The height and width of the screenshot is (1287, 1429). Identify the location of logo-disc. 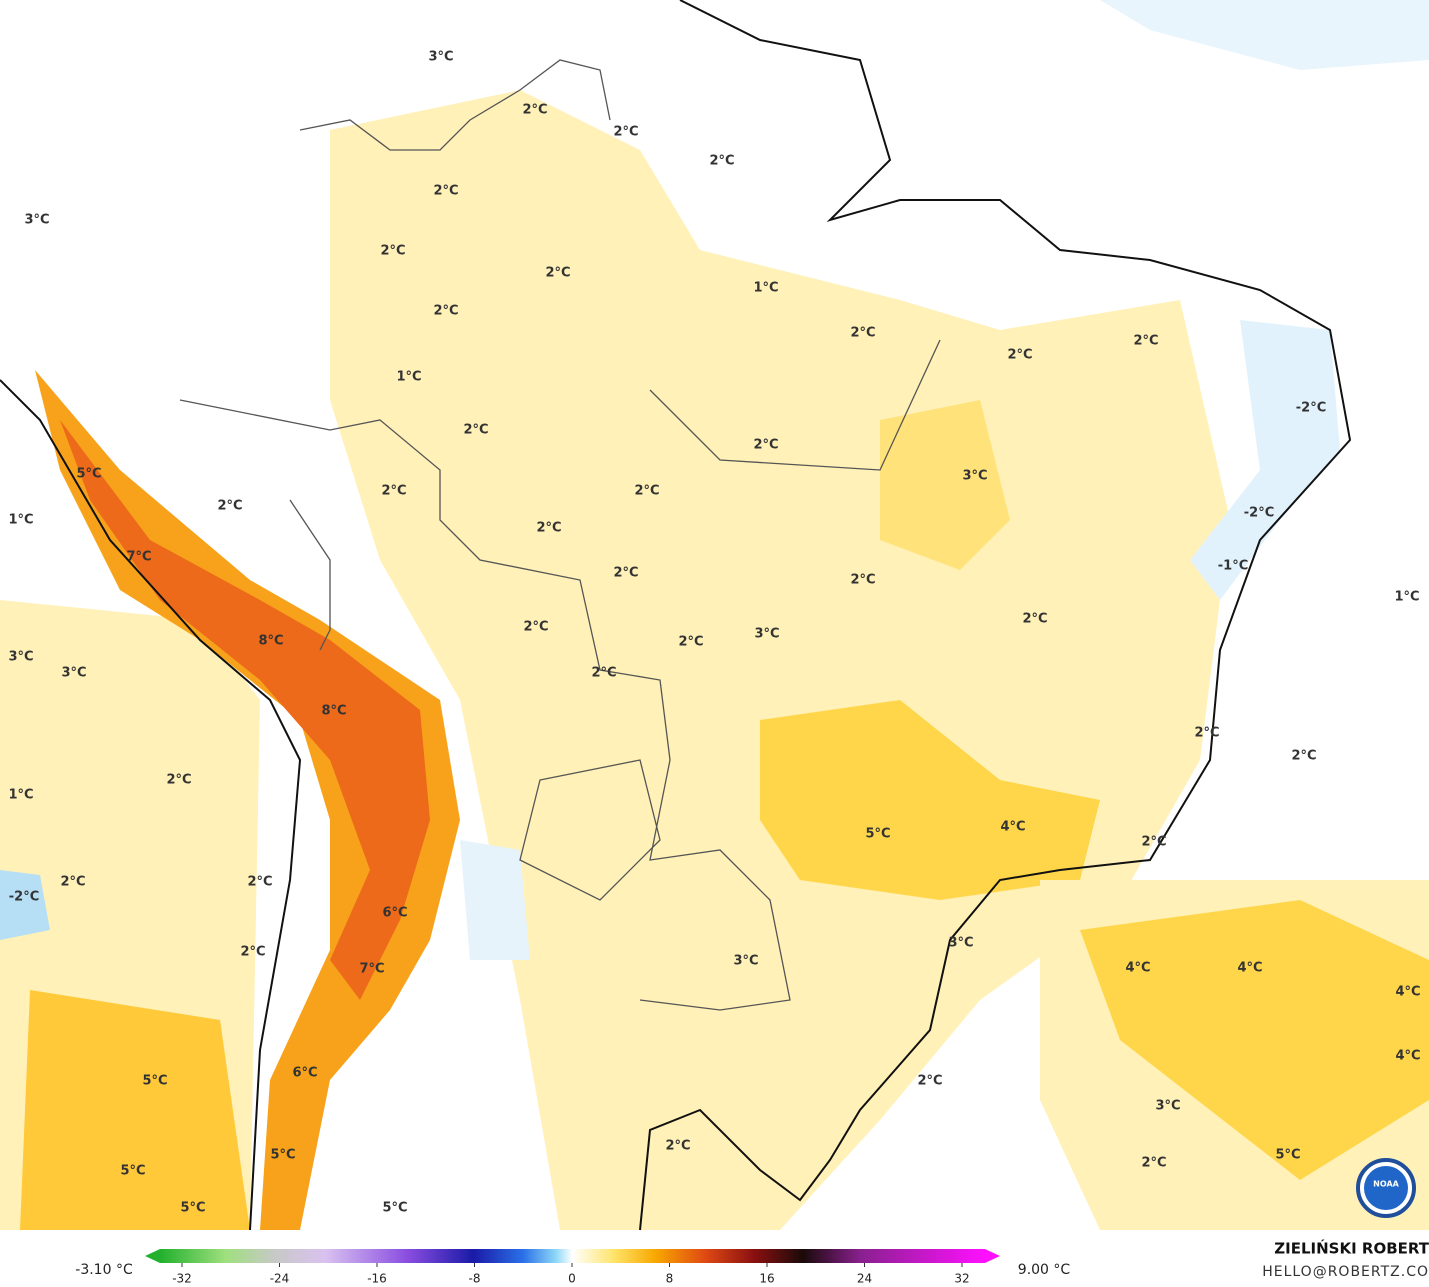
(1386, 1188).